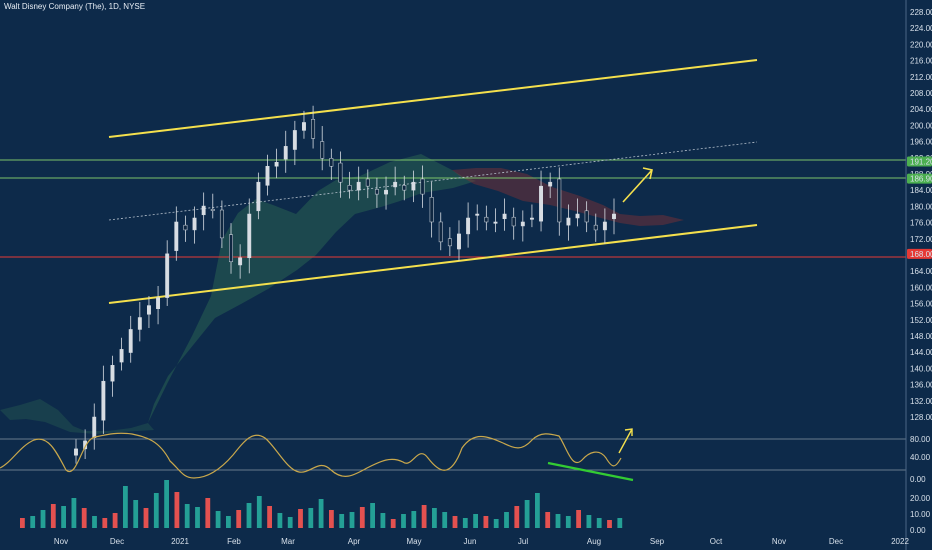 The image size is (932, 550). What do you see at coordinates (921, 287) in the screenshot?
I see `price-tick-label: 160.00` at bounding box center [921, 287].